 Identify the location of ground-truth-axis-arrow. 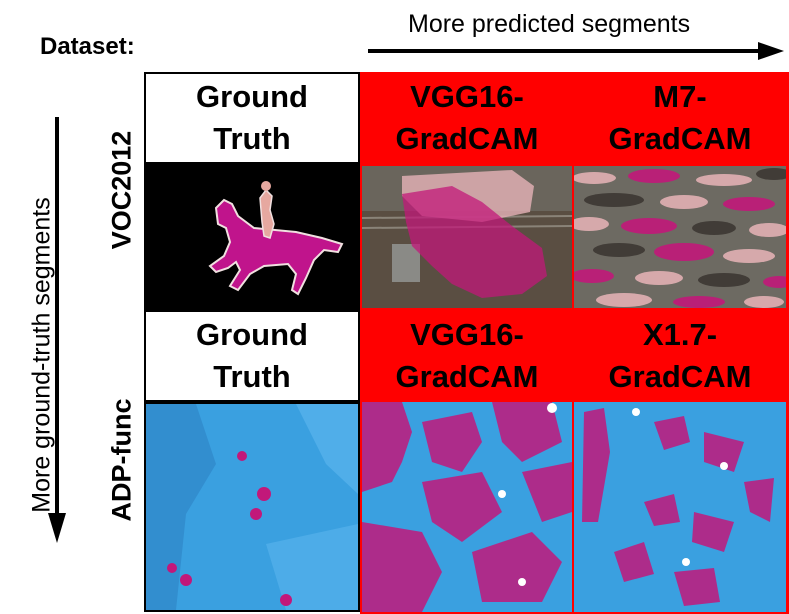
(57, 330).